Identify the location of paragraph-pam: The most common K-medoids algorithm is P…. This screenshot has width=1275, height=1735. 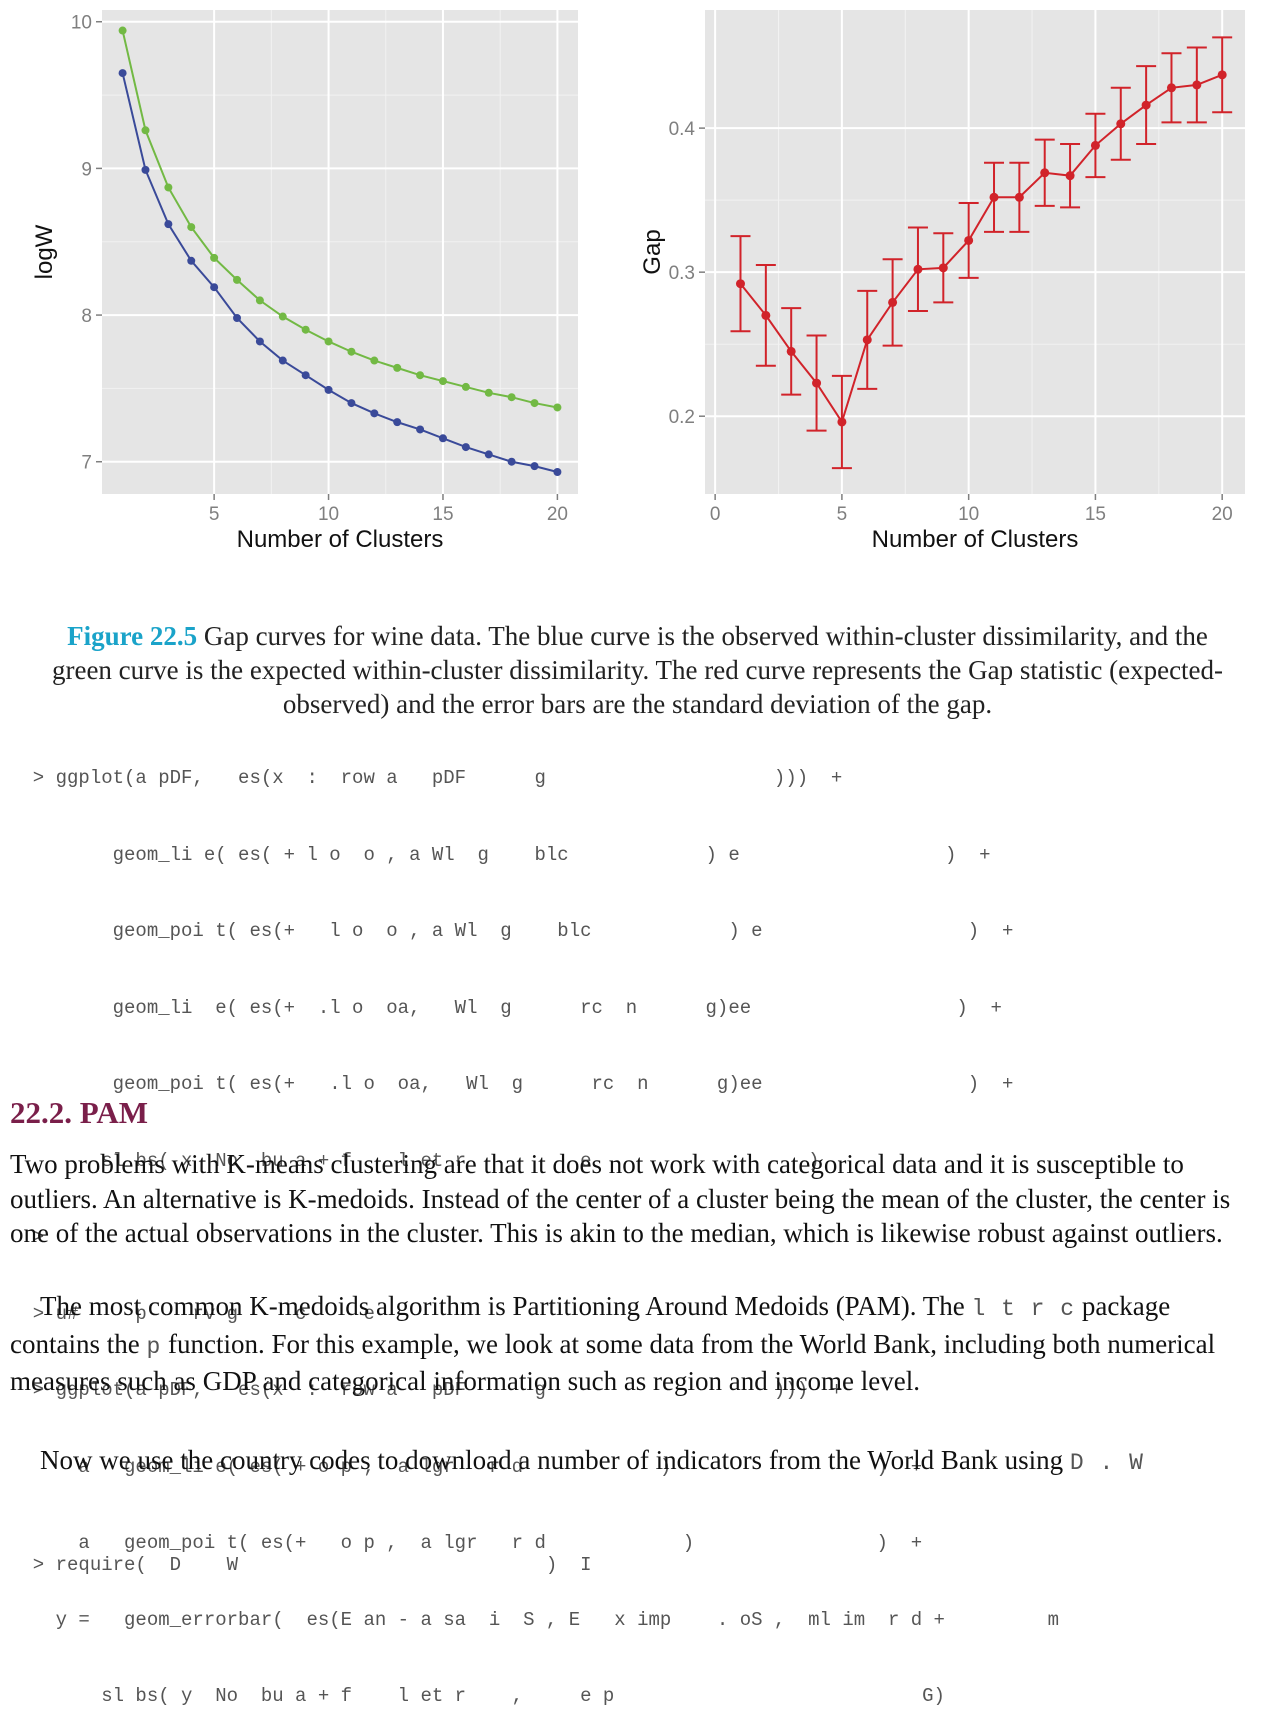
(637, 1344).